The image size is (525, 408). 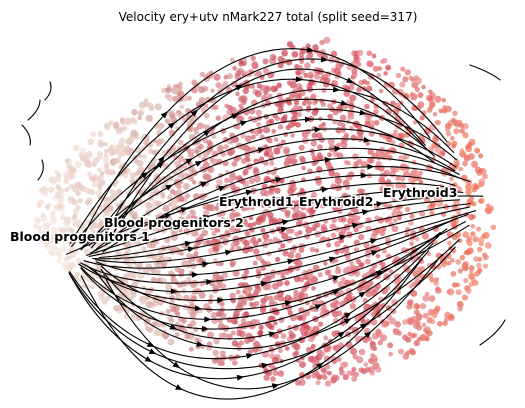 I want to click on streamline, so click(x=286, y=243).